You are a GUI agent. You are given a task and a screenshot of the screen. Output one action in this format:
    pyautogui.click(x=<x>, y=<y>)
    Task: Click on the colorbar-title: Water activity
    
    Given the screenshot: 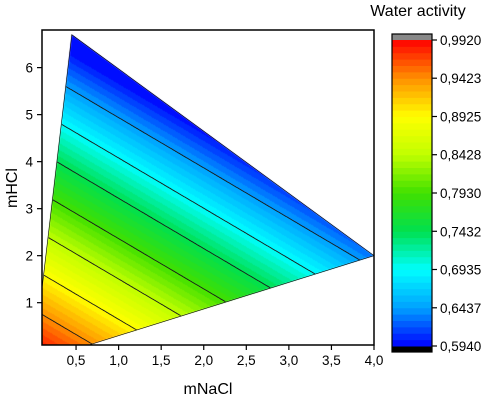 What is the action you would take?
    pyautogui.click(x=417, y=11)
    